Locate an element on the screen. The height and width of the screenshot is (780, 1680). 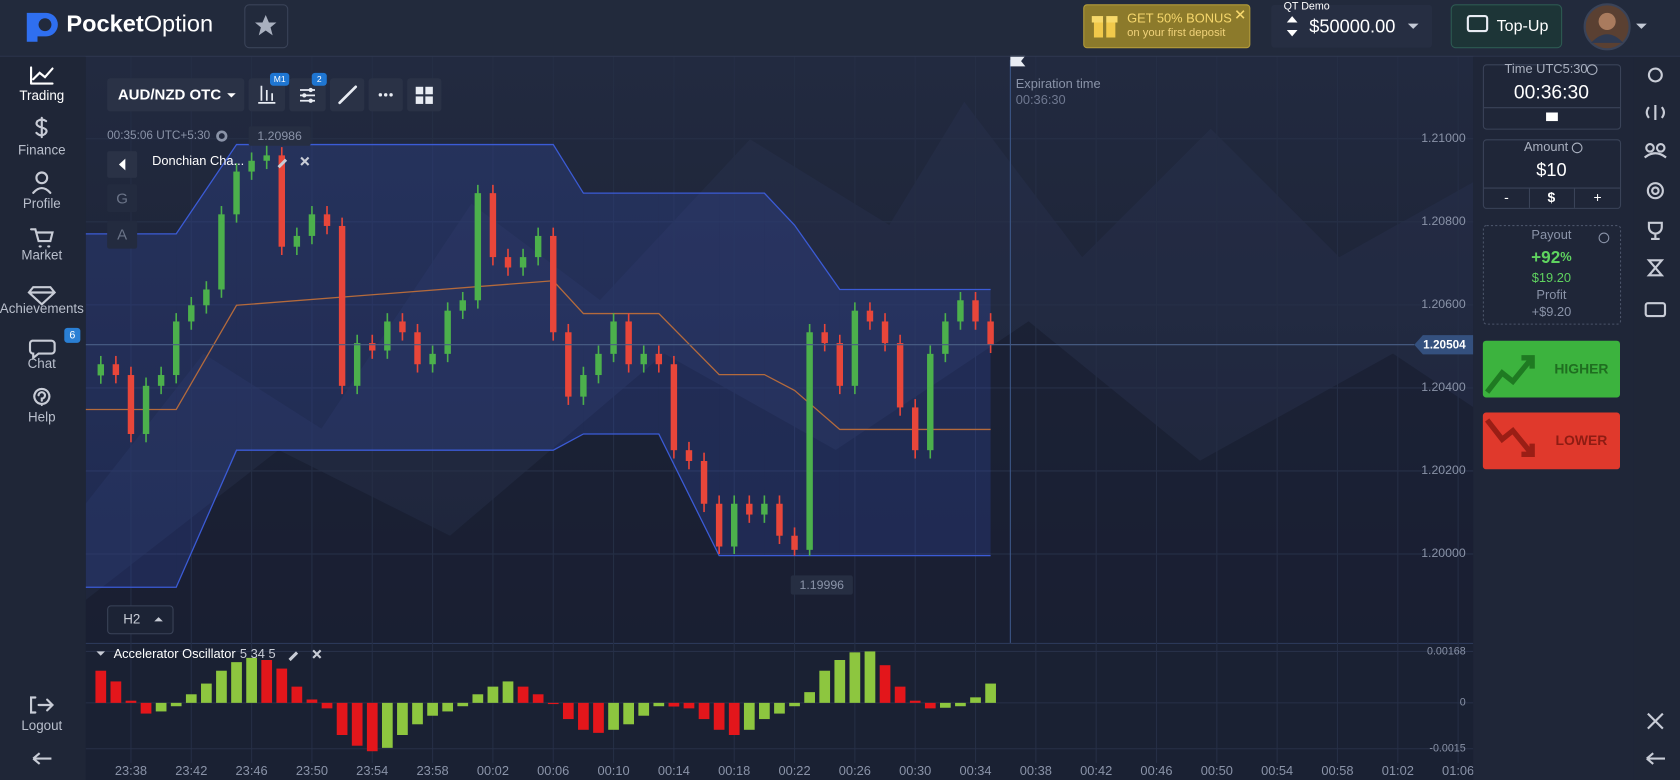
period-selector: H2 is located at coordinates (140, 620).